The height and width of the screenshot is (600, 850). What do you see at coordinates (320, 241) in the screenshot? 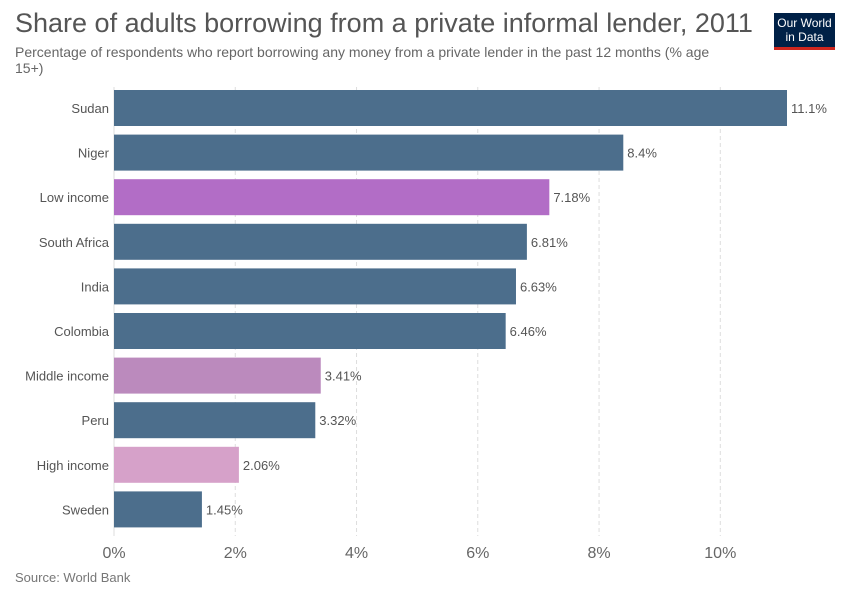
I see `bar-south-africa` at bounding box center [320, 241].